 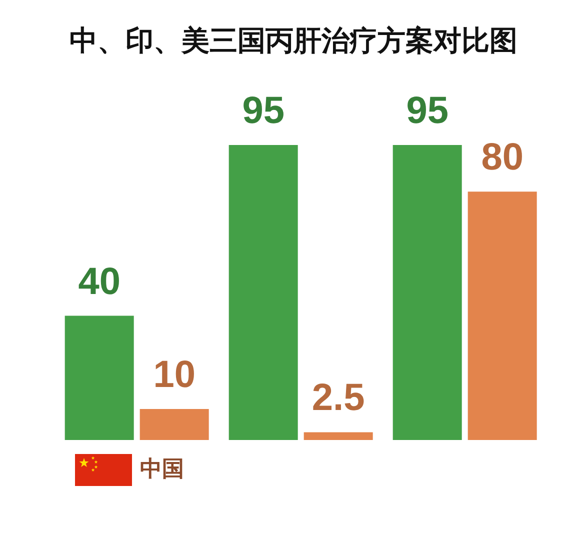 What do you see at coordinates (162, 468) in the screenshot?
I see `x-tick-label: 中国` at bounding box center [162, 468].